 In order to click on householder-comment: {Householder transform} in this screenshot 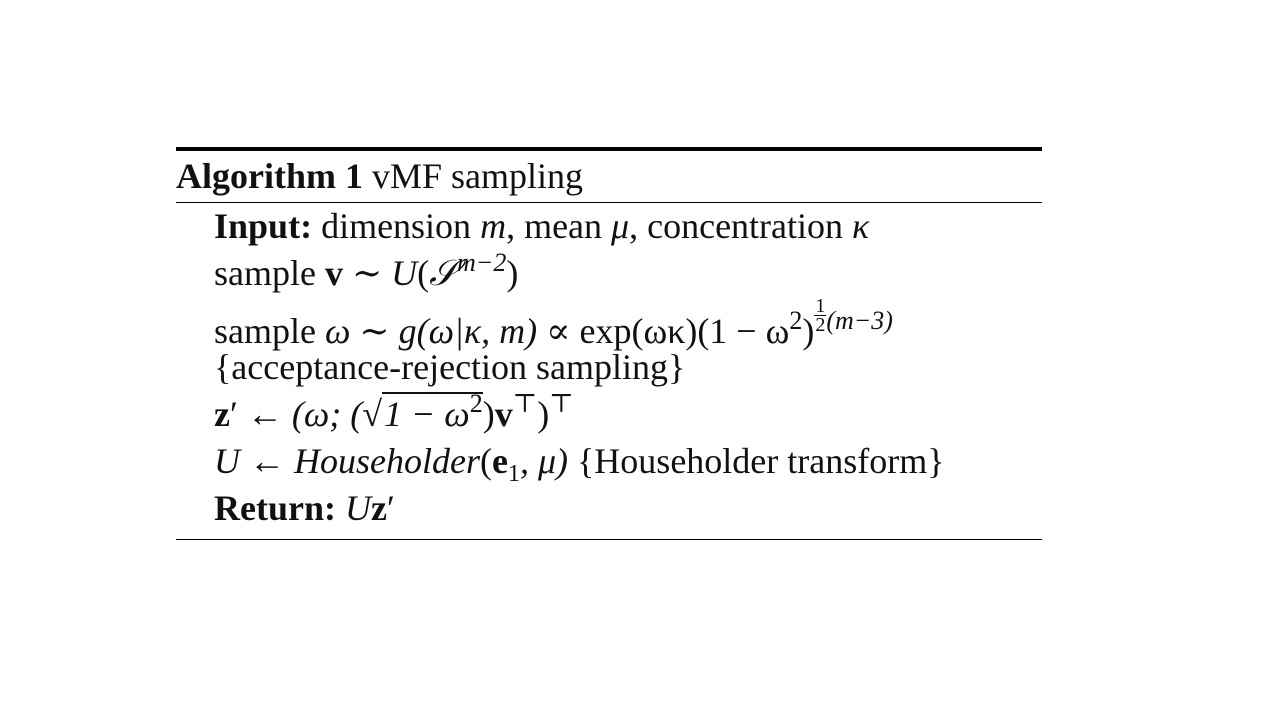, I will do `click(761, 461)`.